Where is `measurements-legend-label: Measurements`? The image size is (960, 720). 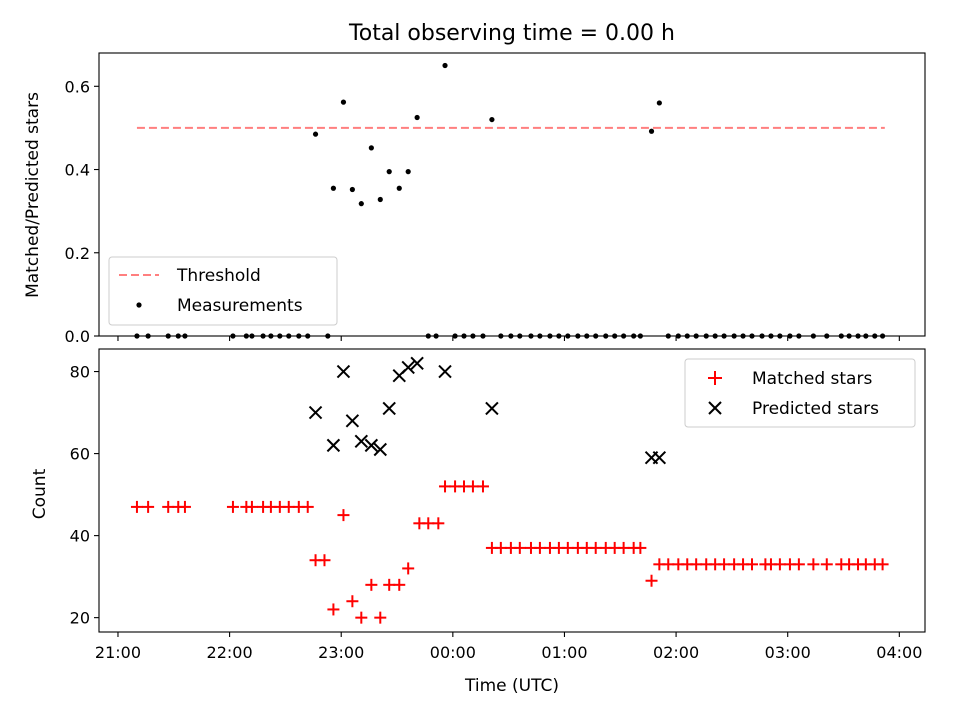 measurements-legend-label: Measurements is located at coordinates (240, 306).